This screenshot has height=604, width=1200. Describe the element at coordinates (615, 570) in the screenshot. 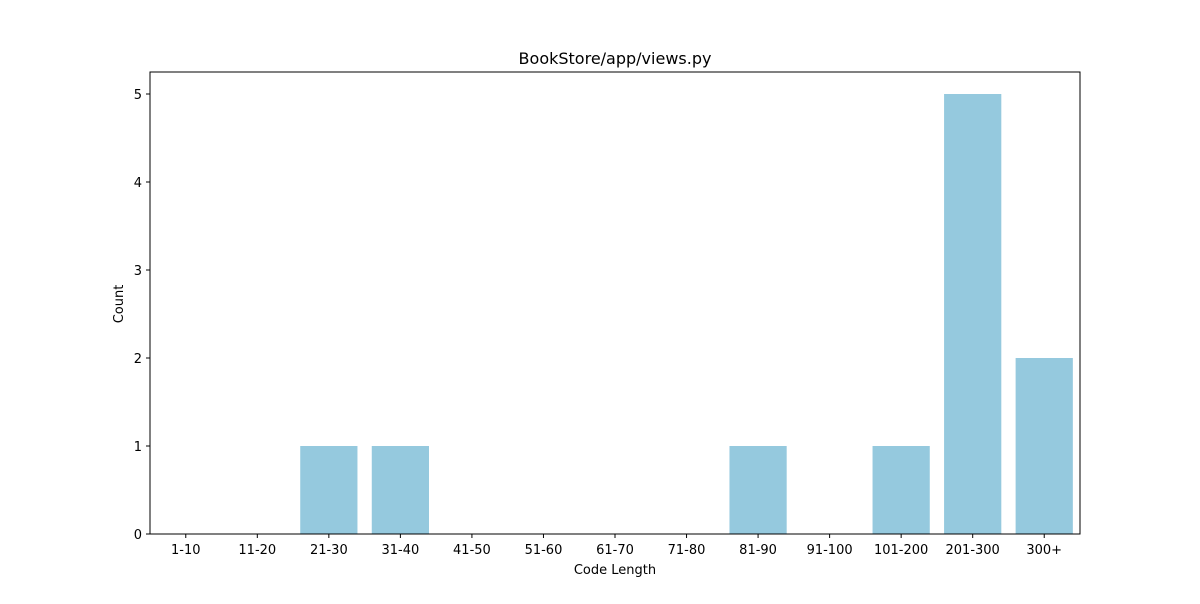

I see `x-axis-label: Code Length` at that location.